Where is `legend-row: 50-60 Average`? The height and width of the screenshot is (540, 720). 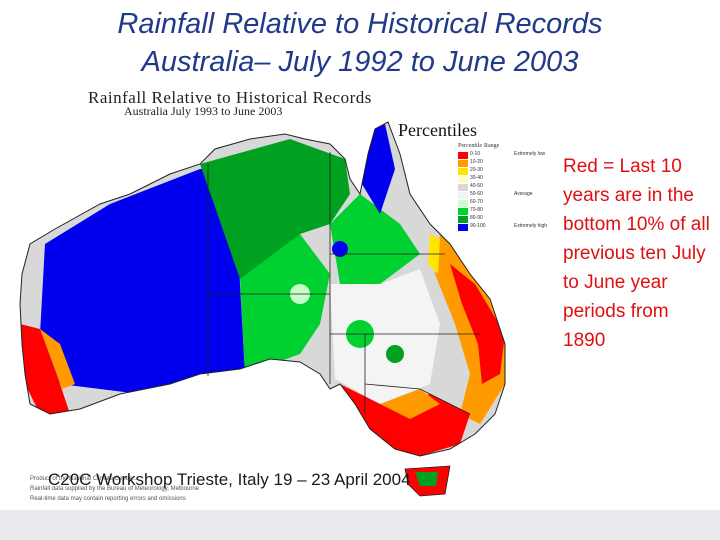 legend-row: 50-60 Average is located at coordinates (511, 195).